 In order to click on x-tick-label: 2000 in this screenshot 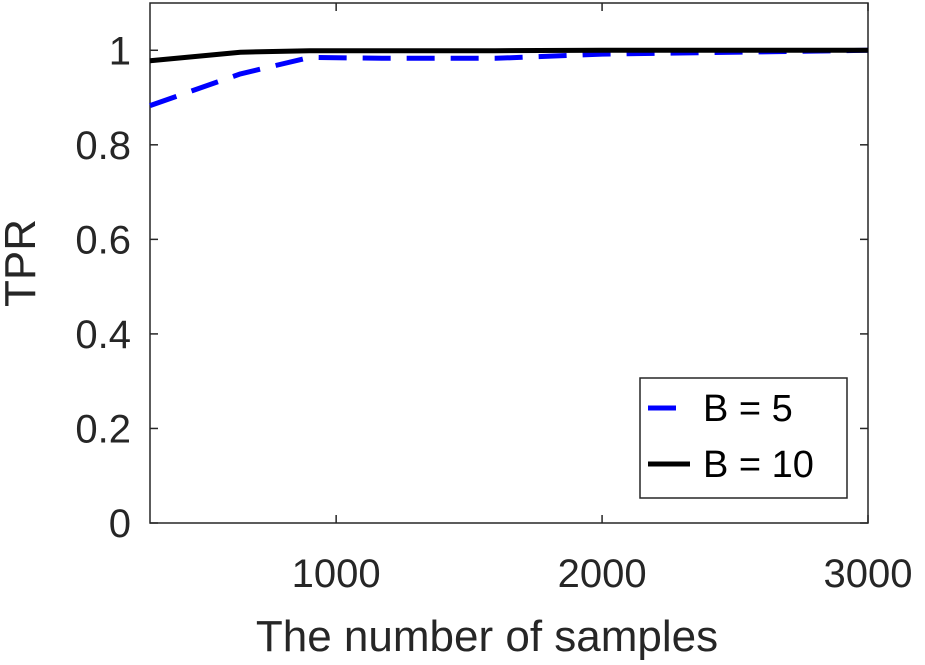, I will do `click(602, 574)`.